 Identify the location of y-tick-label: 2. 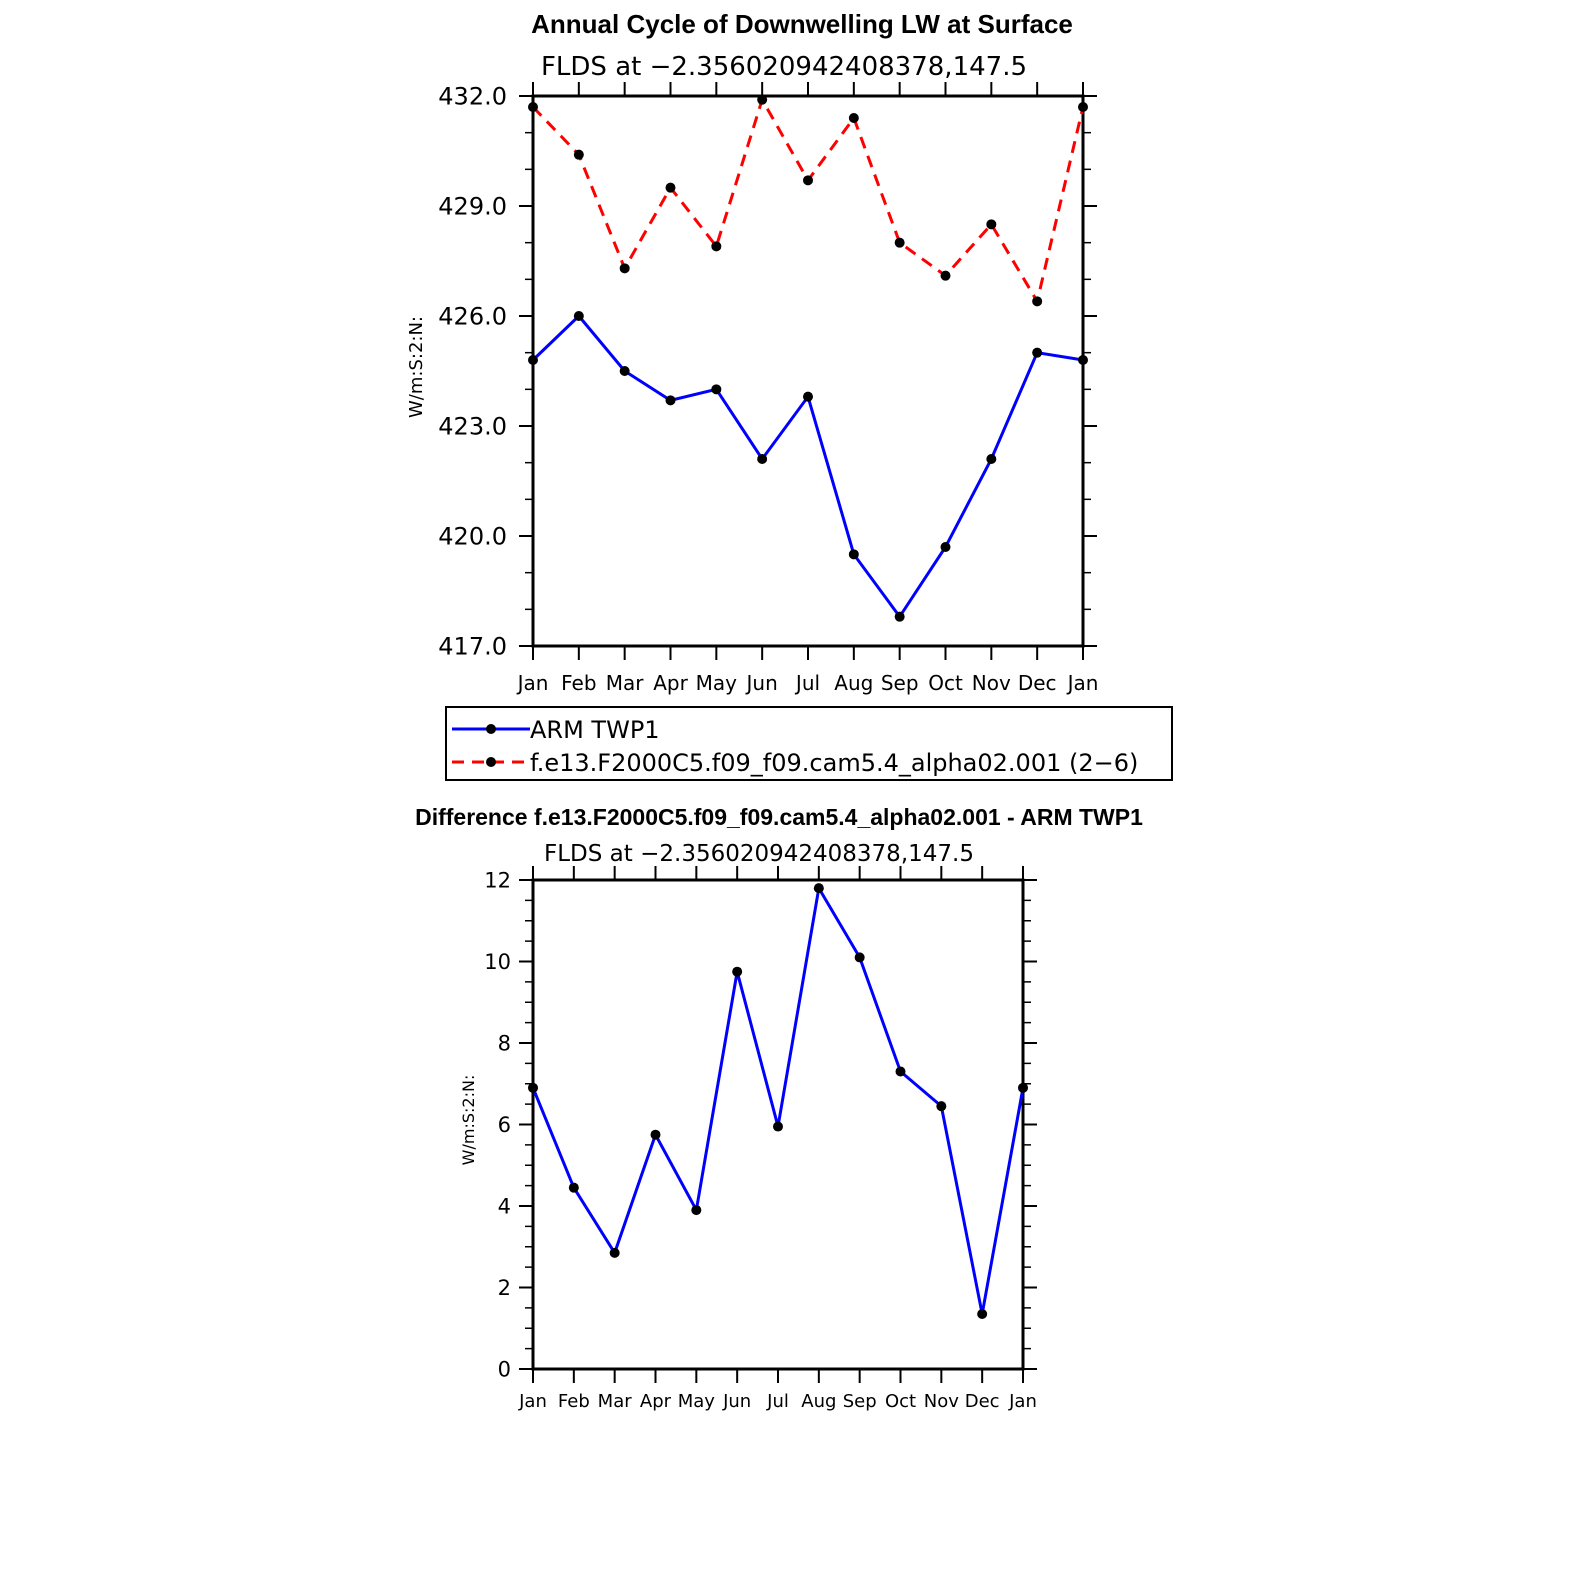
(504, 1288).